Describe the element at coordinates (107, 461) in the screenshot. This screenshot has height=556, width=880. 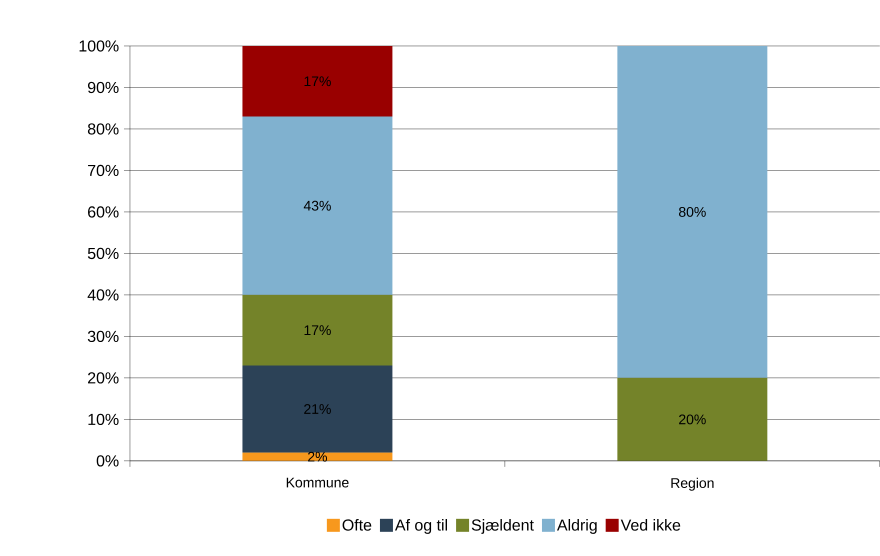
I see `y-tick-label: 0%` at that location.